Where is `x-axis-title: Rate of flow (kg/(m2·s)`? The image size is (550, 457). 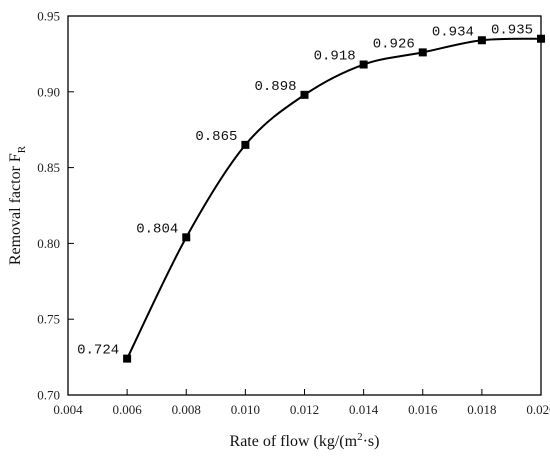 x-axis-title: Rate of flow (kg/(m2·s) is located at coordinates (305, 440).